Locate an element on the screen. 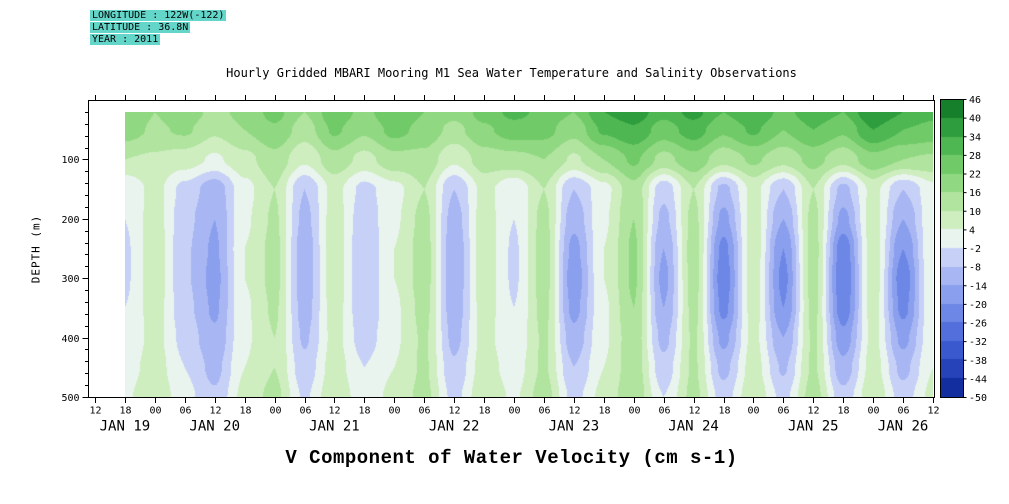  colorbar-tick-label: -14 is located at coordinates (978, 286).